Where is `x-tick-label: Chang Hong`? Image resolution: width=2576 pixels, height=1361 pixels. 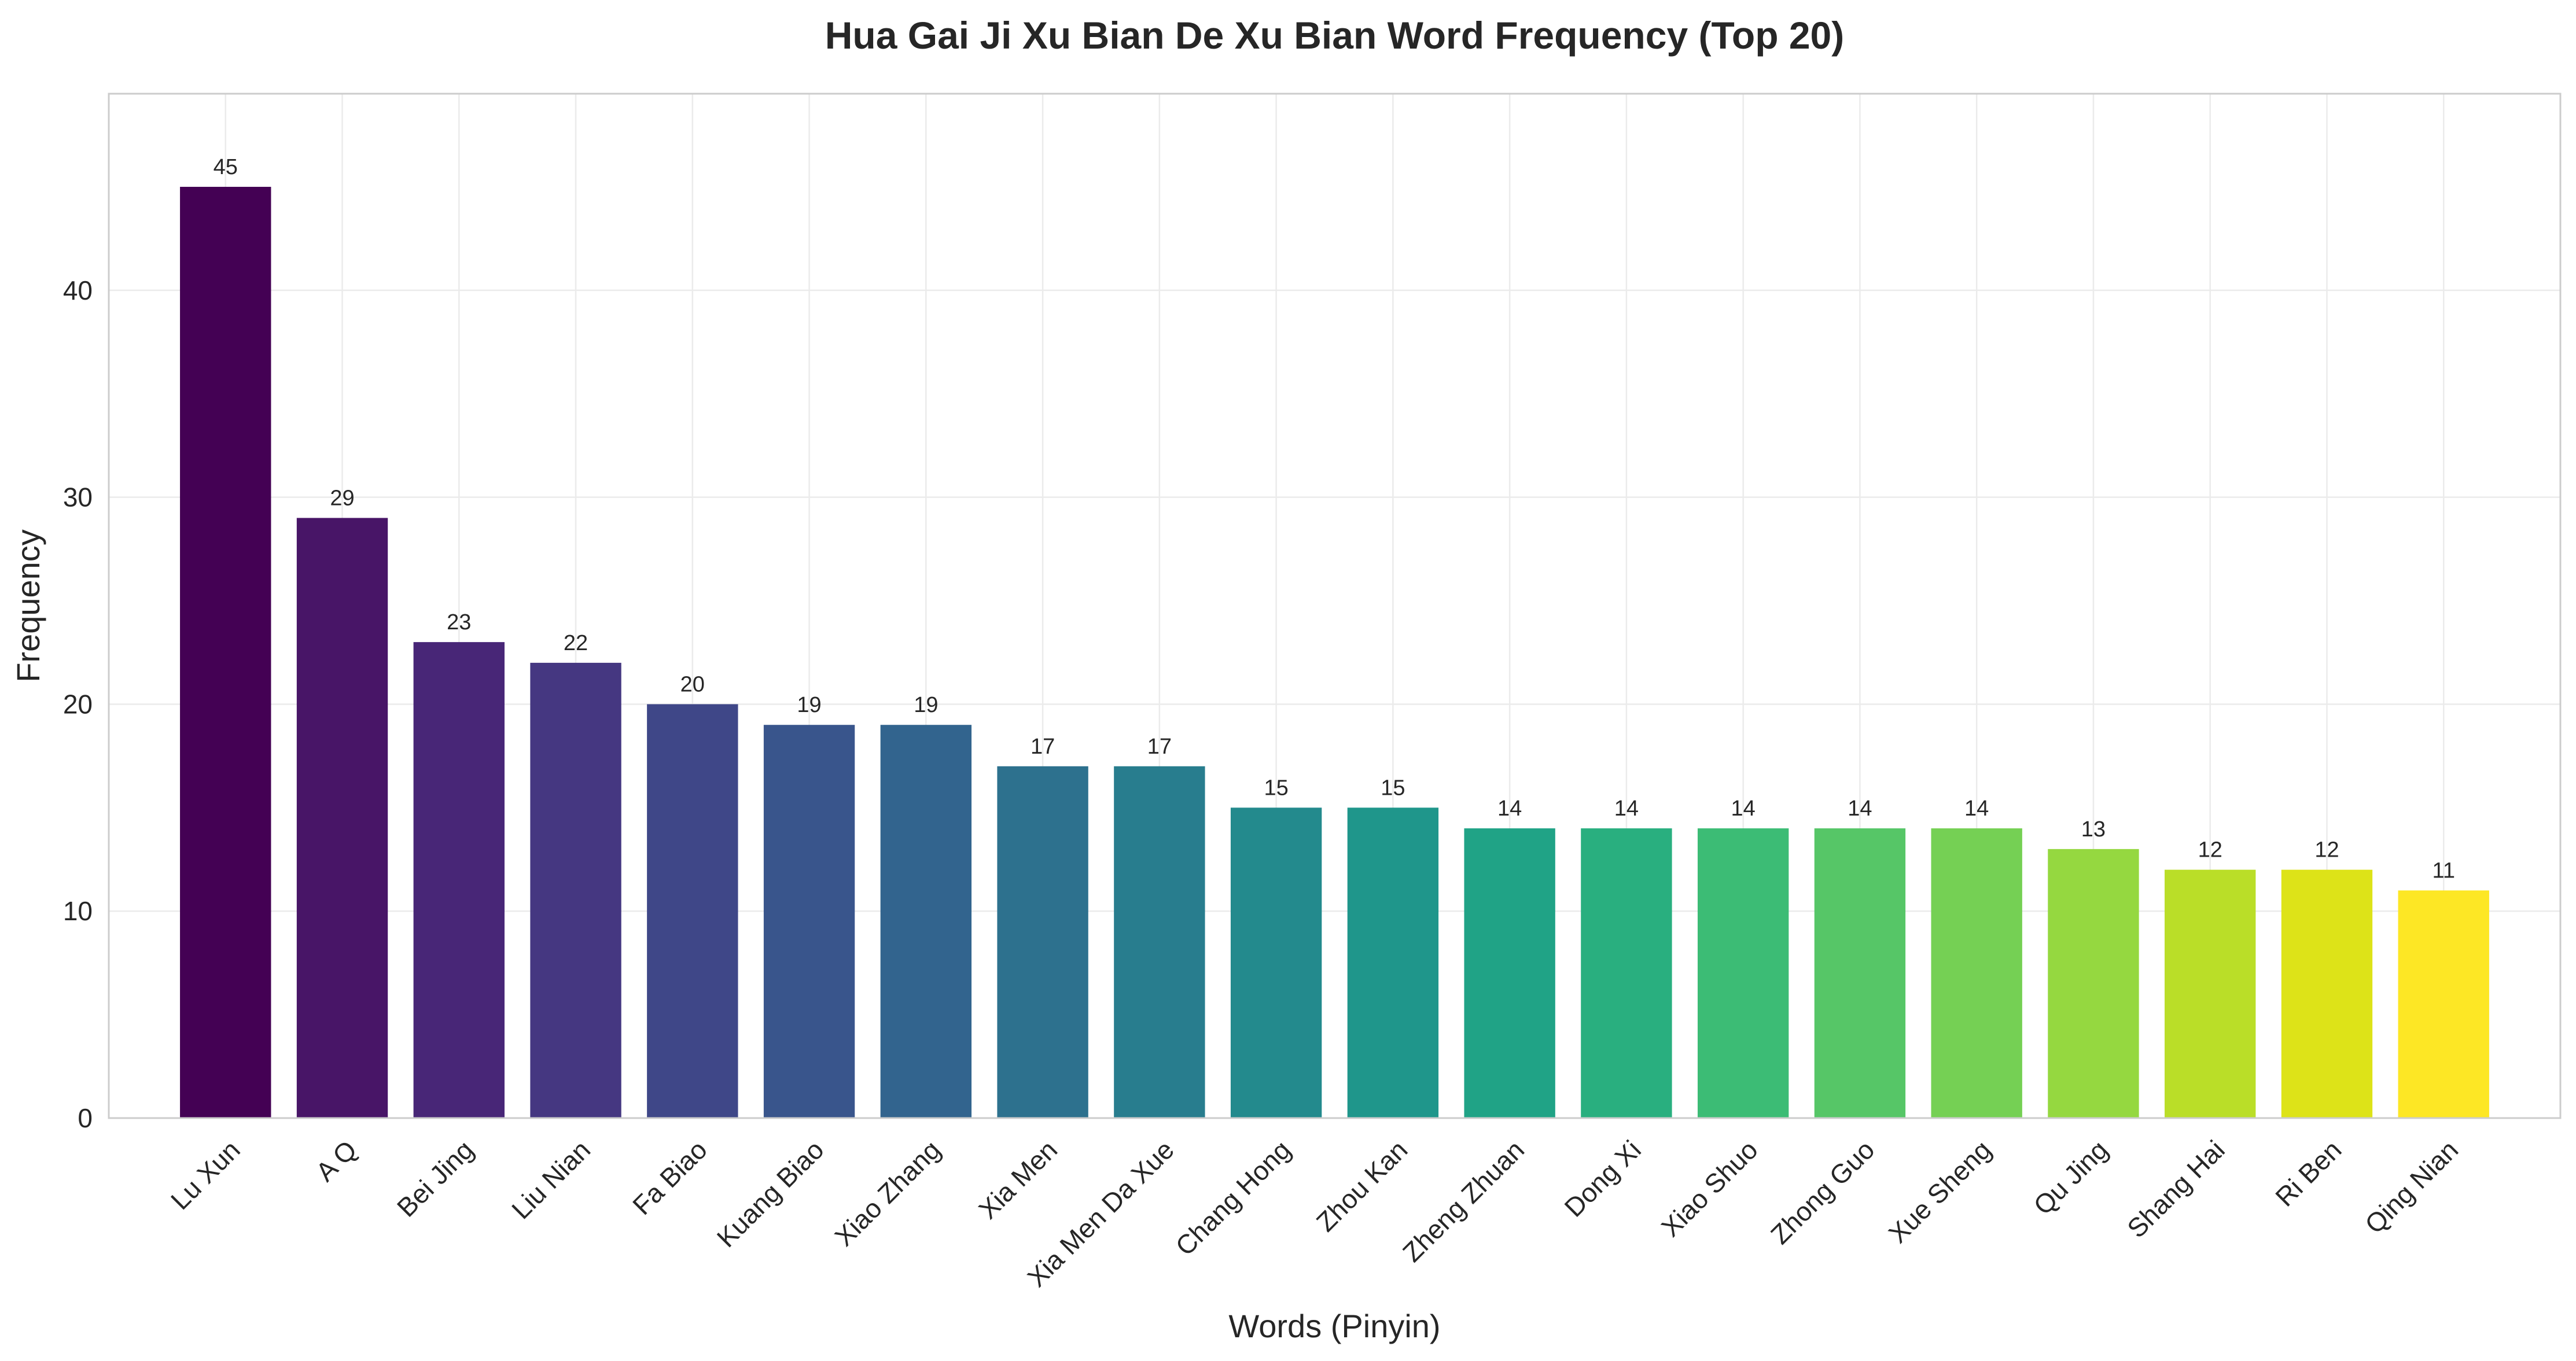 x-tick-label: Chang Hong is located at coordinates (1232, 1197).